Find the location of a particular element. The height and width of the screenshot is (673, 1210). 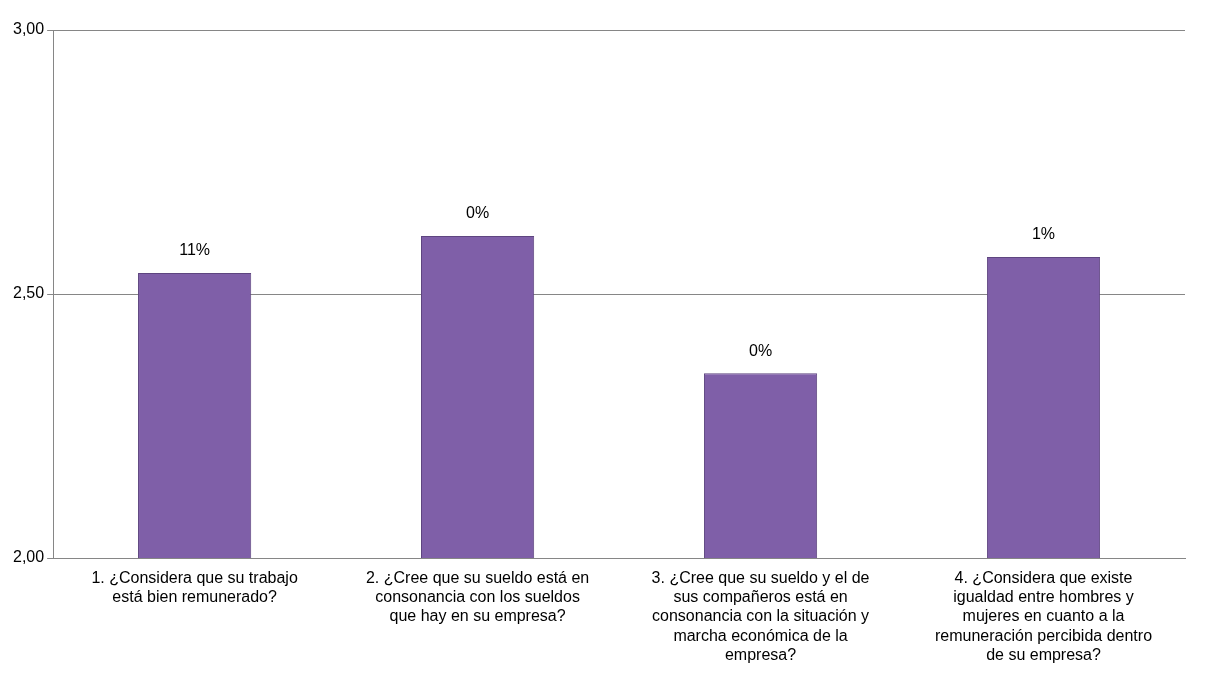

x-tick-label: 3. ¿Cree que su sueldo y el de sus compañeros está en consonancia con la situación y marcha económica de la empresa? is located at coordinates (760, 616).